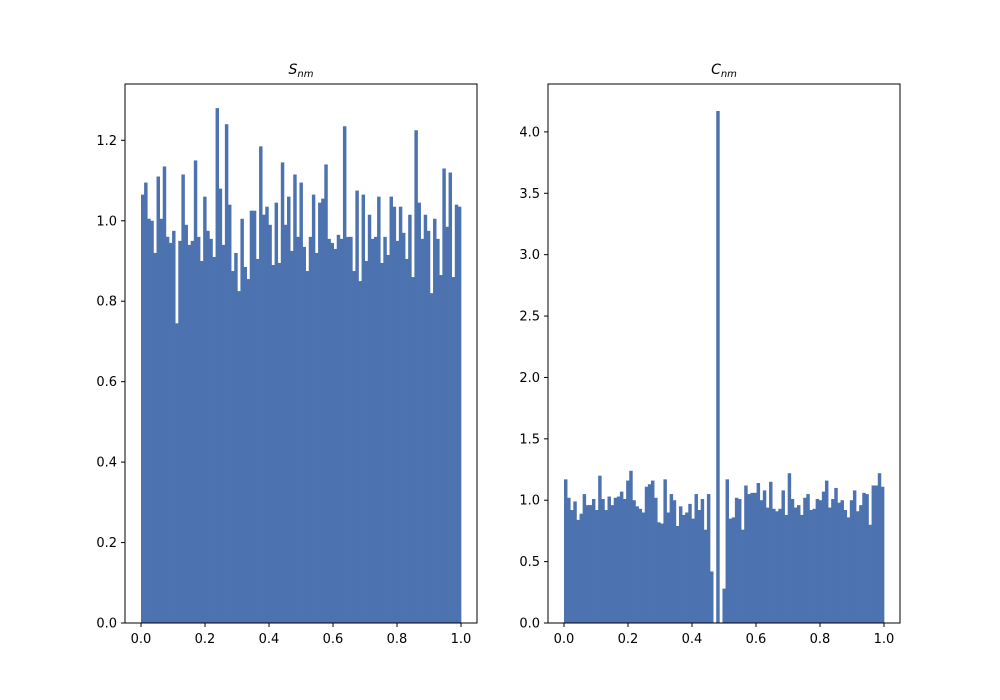 Image resolution: width=1000 pixels, height=700 pixels. What do you see at coordinates (529, 194) in the screenshot?
I see `y-tick-label: 3.5` at bounding box center [529, 194].